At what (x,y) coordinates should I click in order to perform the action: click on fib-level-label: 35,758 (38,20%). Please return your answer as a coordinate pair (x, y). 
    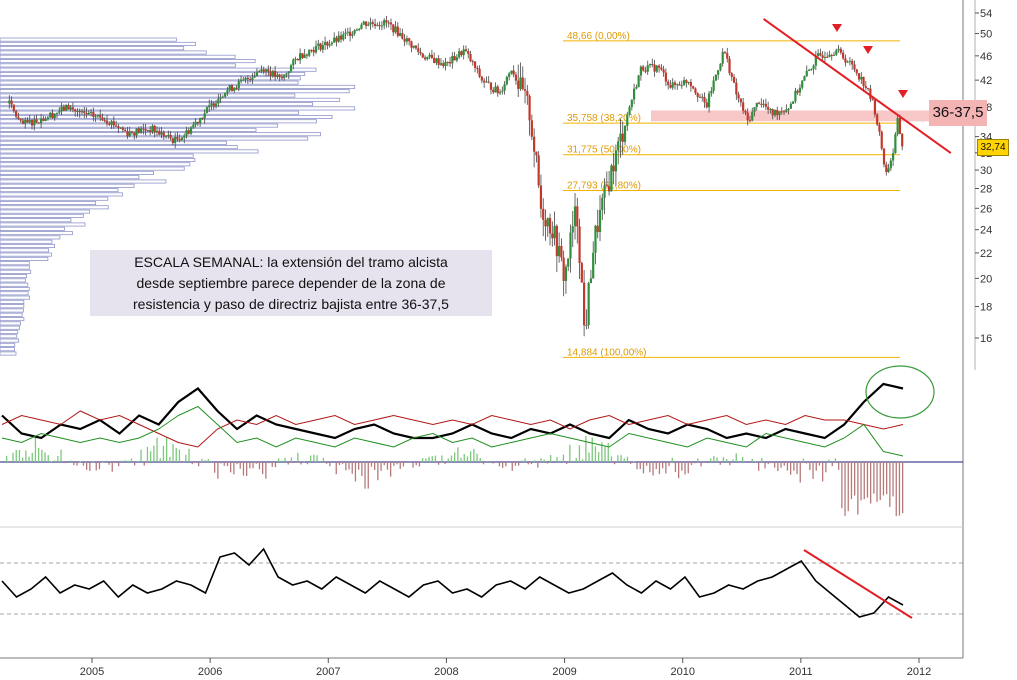
    Looking at the image, I should click on (604, 118).